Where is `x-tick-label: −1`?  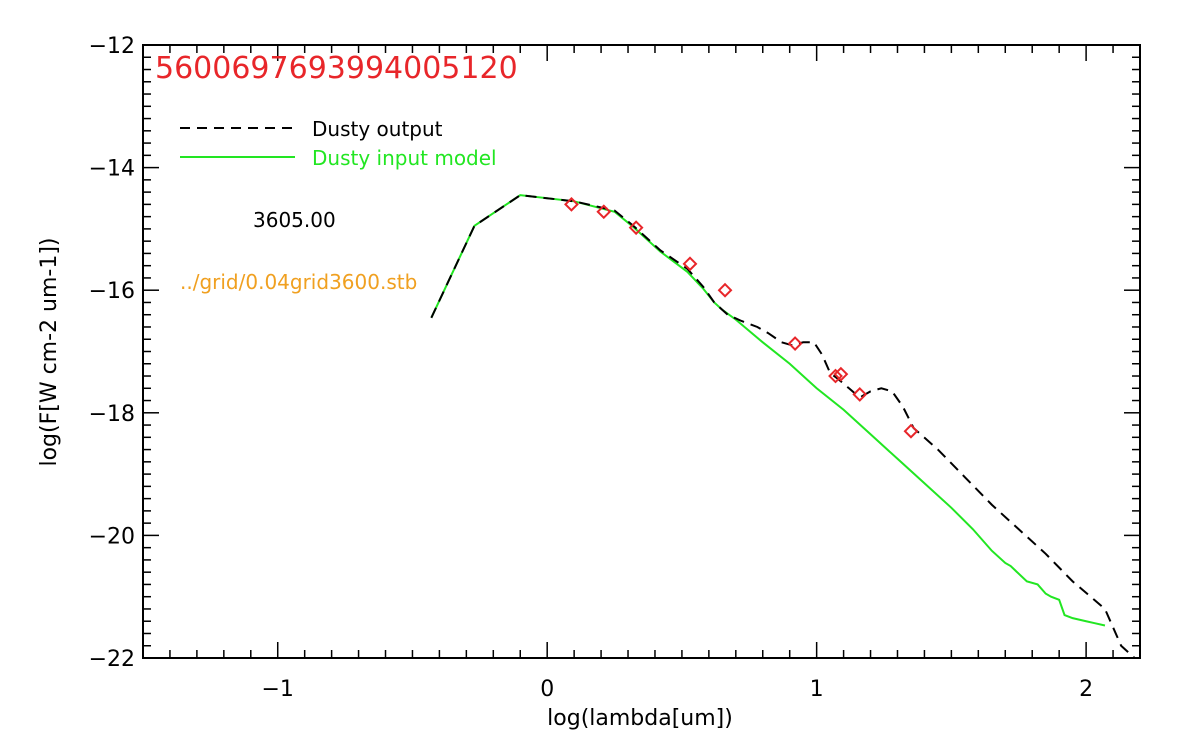 x-tick-label: −1 is located at coordinates (278, 689).